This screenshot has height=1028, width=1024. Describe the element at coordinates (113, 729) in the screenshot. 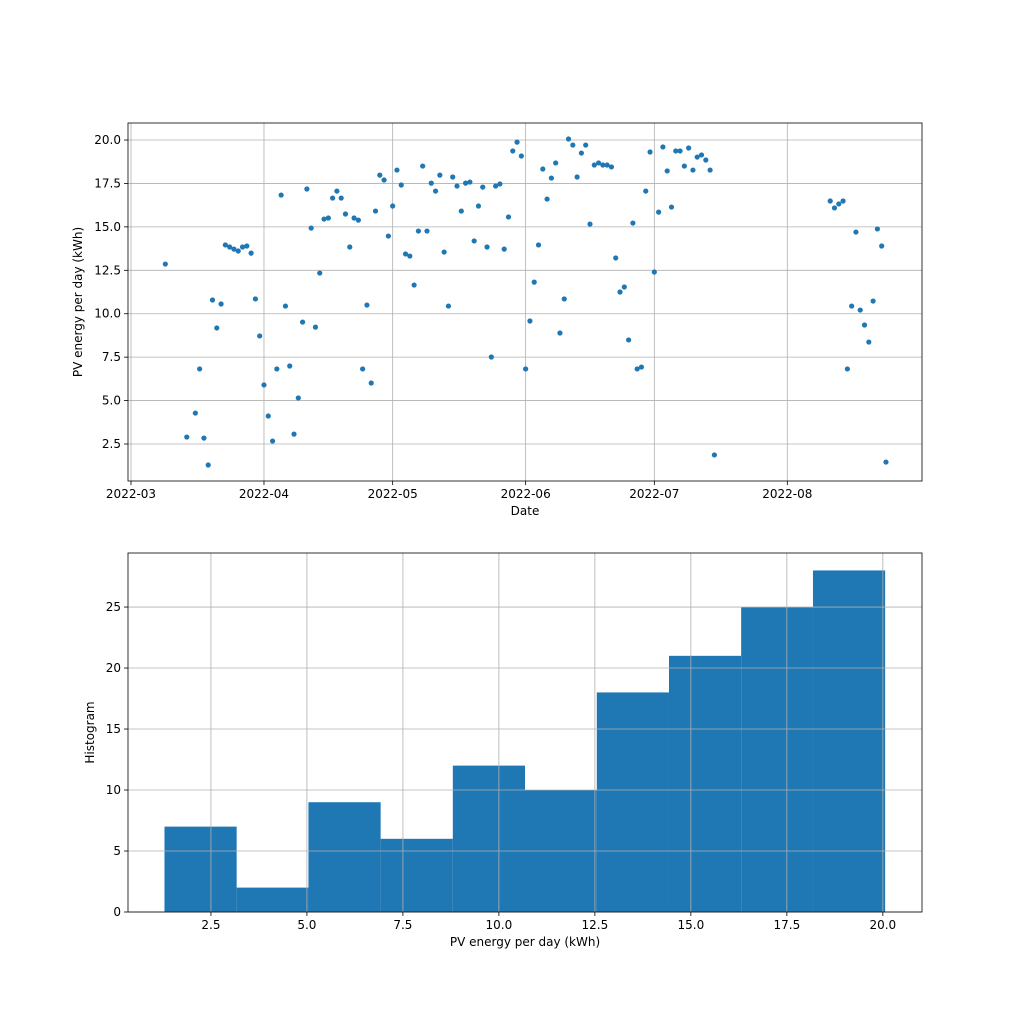

I see `y-tick-label: 15` at that location.